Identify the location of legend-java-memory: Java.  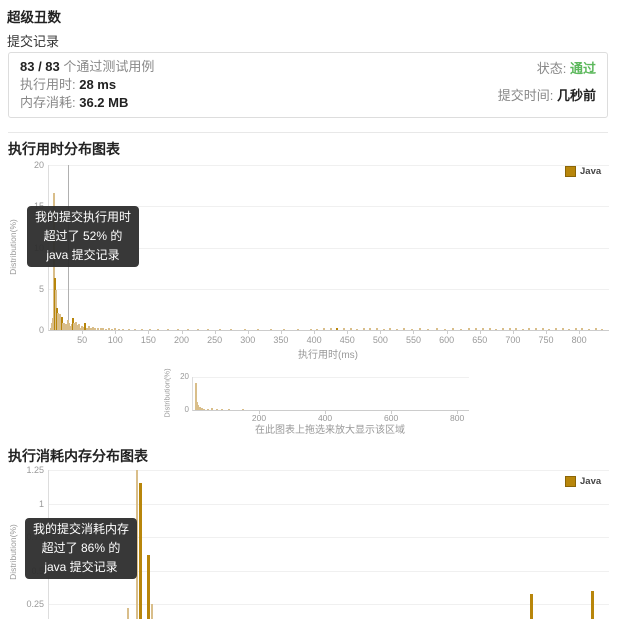
(583, 481).